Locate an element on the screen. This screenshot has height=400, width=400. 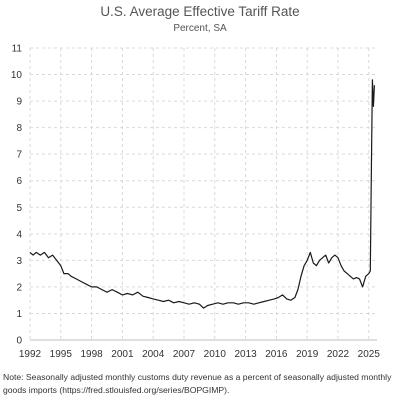
y-tick-label: 6 is located at coordinates (19, 181).